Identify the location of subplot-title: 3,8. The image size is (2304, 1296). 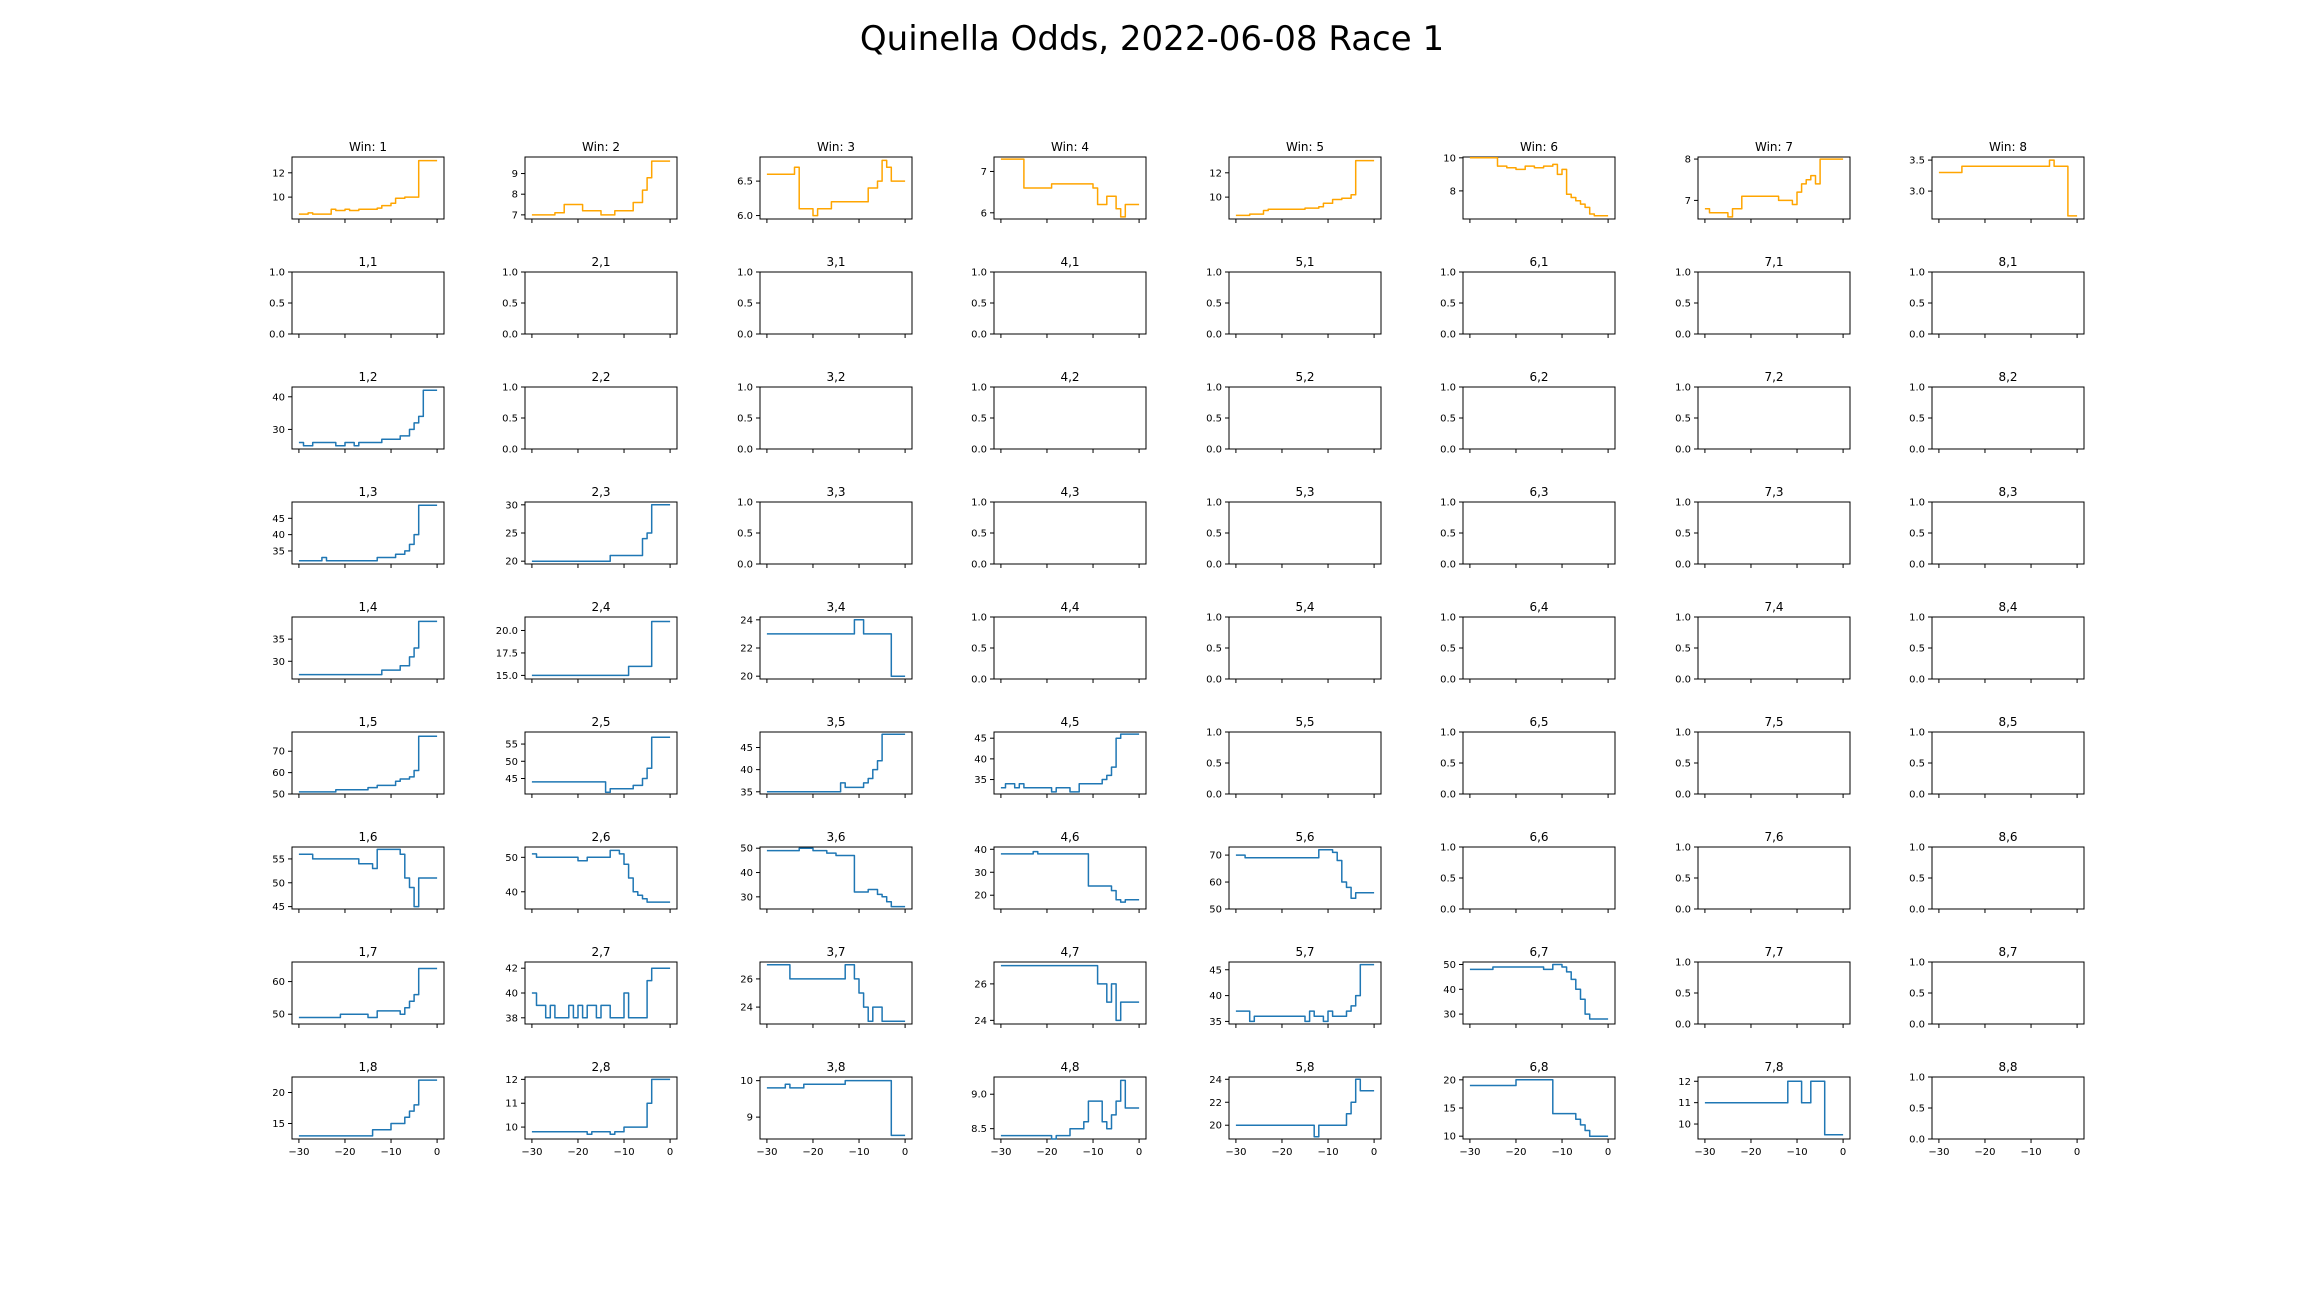
(835, 1067).